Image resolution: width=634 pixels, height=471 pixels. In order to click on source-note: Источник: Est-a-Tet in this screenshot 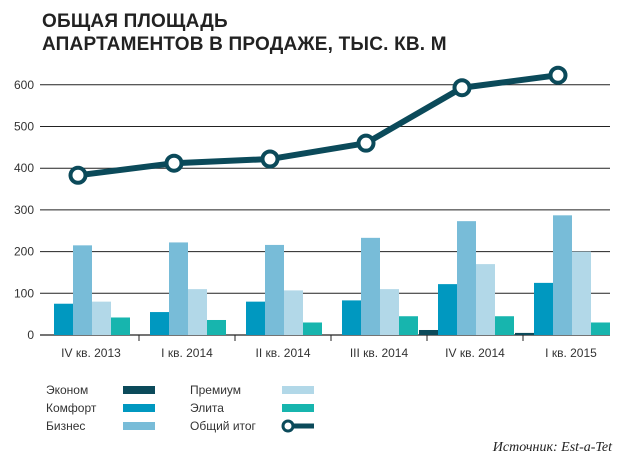, I will do `click(552, 447)`.